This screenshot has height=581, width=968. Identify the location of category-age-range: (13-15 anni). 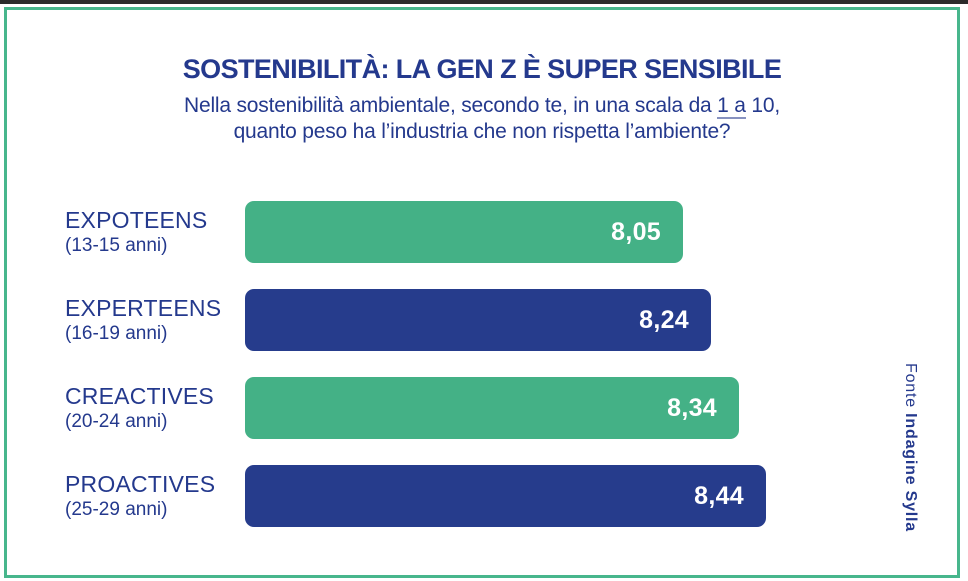
(116, 246).